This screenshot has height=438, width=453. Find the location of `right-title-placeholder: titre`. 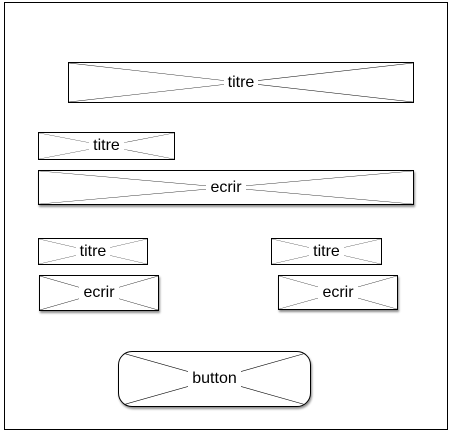

right-title-placeholder: titre is located at coordinates (326, 251).